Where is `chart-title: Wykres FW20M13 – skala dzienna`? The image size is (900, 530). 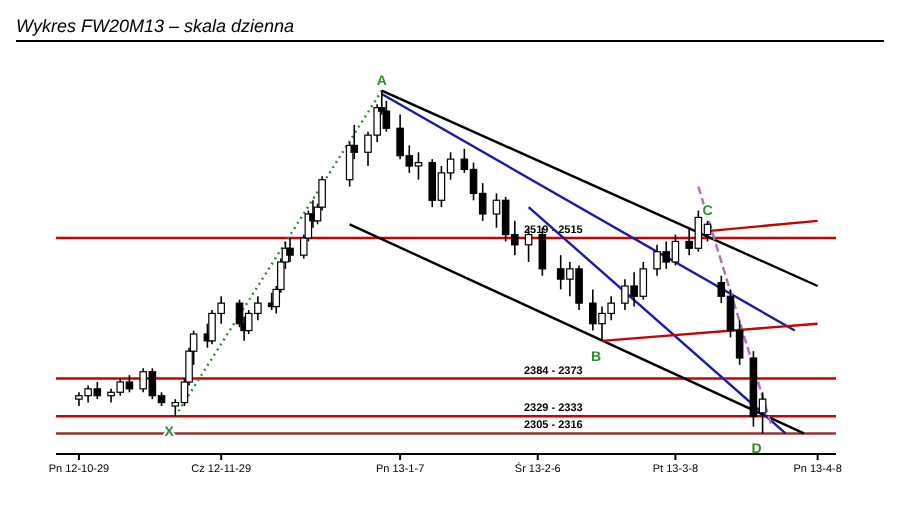 chart-title: Wykres FW20M13 – skala dzienna is located at coordinates (450, 29).